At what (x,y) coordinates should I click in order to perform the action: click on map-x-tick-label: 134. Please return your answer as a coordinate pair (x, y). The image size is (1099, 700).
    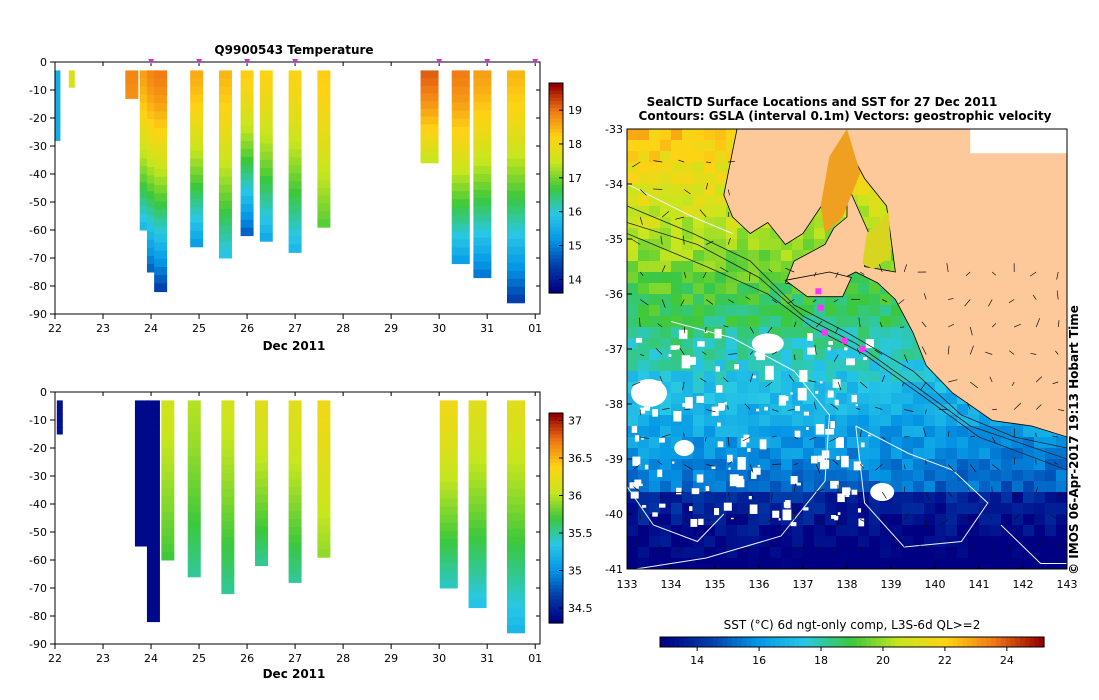
    Looking at the image, I should click on (671, 584).